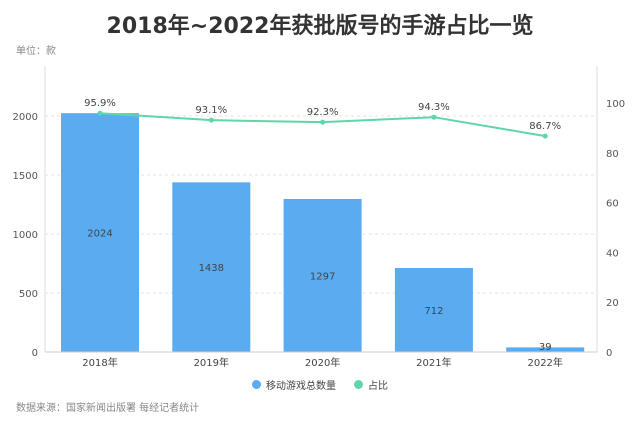 The image size is (640, 427). What do you see at coordinates (615, 104) in the screenshot?
I see `right-tick-label: 100` at bounding box center [615, 104].